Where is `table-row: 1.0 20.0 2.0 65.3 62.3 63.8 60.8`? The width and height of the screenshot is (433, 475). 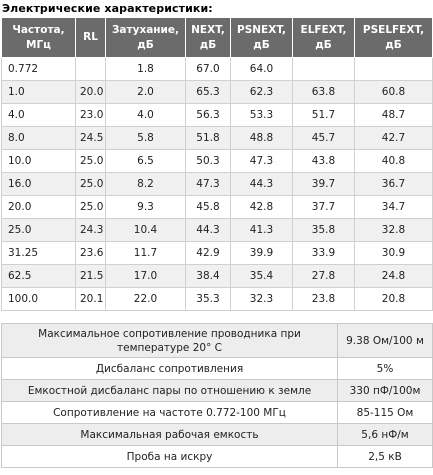 table-row: 1.0 20.0 2.0 65.3 62.3 63.8 60.8 is located at coordinates (217, 92).